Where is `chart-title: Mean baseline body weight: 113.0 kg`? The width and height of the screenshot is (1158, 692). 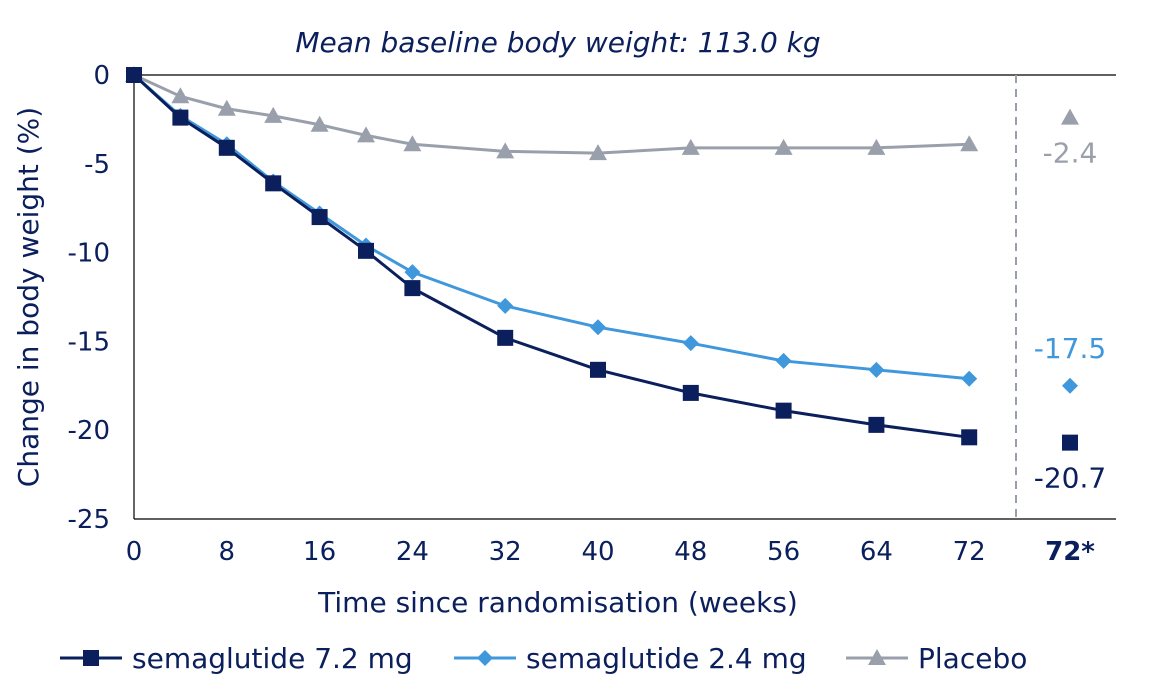 chart-title: Mean baseline body weight: 113.0 kg is located at coordinates (557, 42).